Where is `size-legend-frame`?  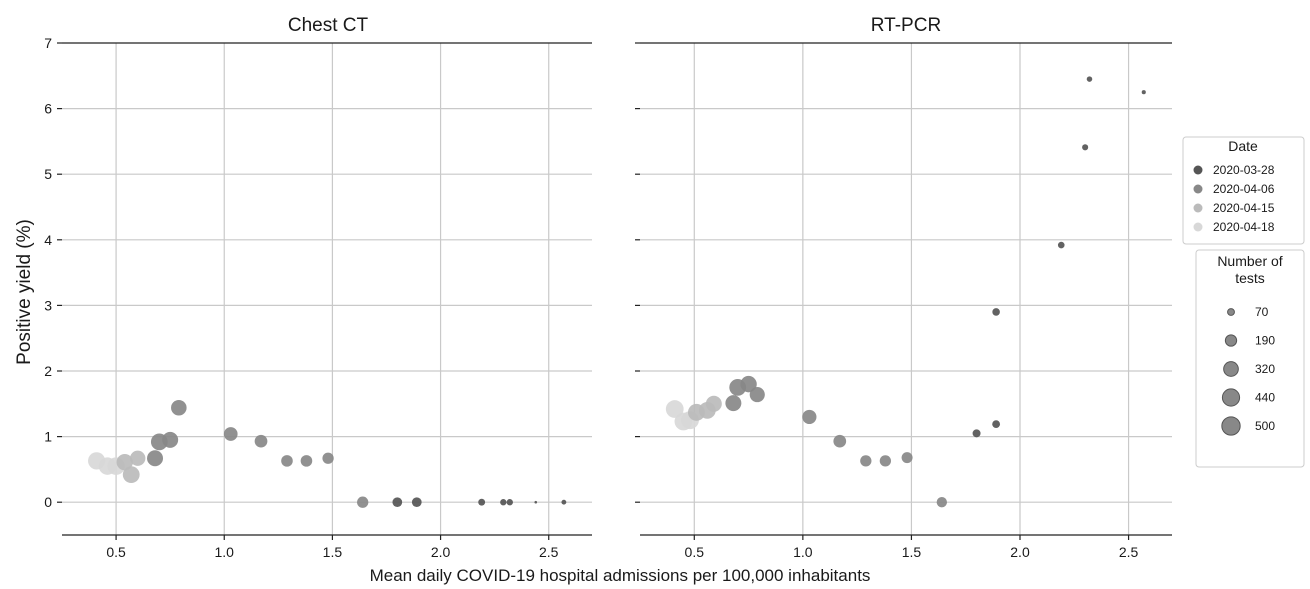 size-legend-frame is located at coordinates (1250, 358).